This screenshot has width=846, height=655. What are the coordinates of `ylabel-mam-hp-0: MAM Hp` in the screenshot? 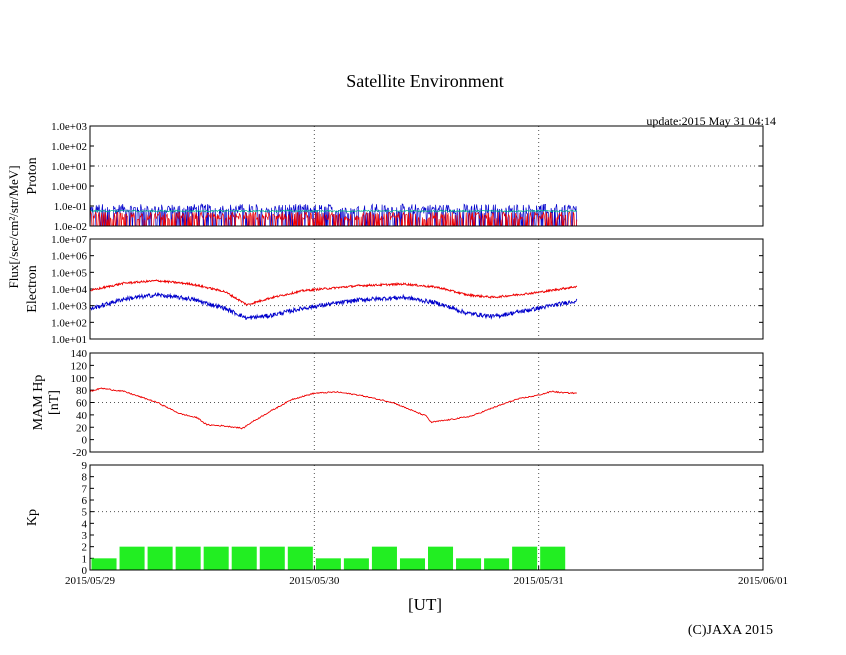 It's located at (38, 403).